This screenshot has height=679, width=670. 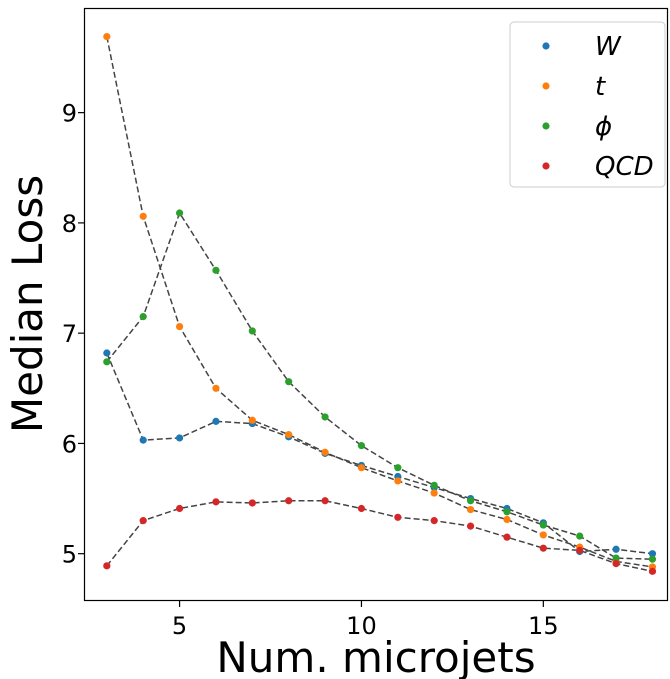 I want to click on y-tick-label: 8, so click(x=69, y=224).